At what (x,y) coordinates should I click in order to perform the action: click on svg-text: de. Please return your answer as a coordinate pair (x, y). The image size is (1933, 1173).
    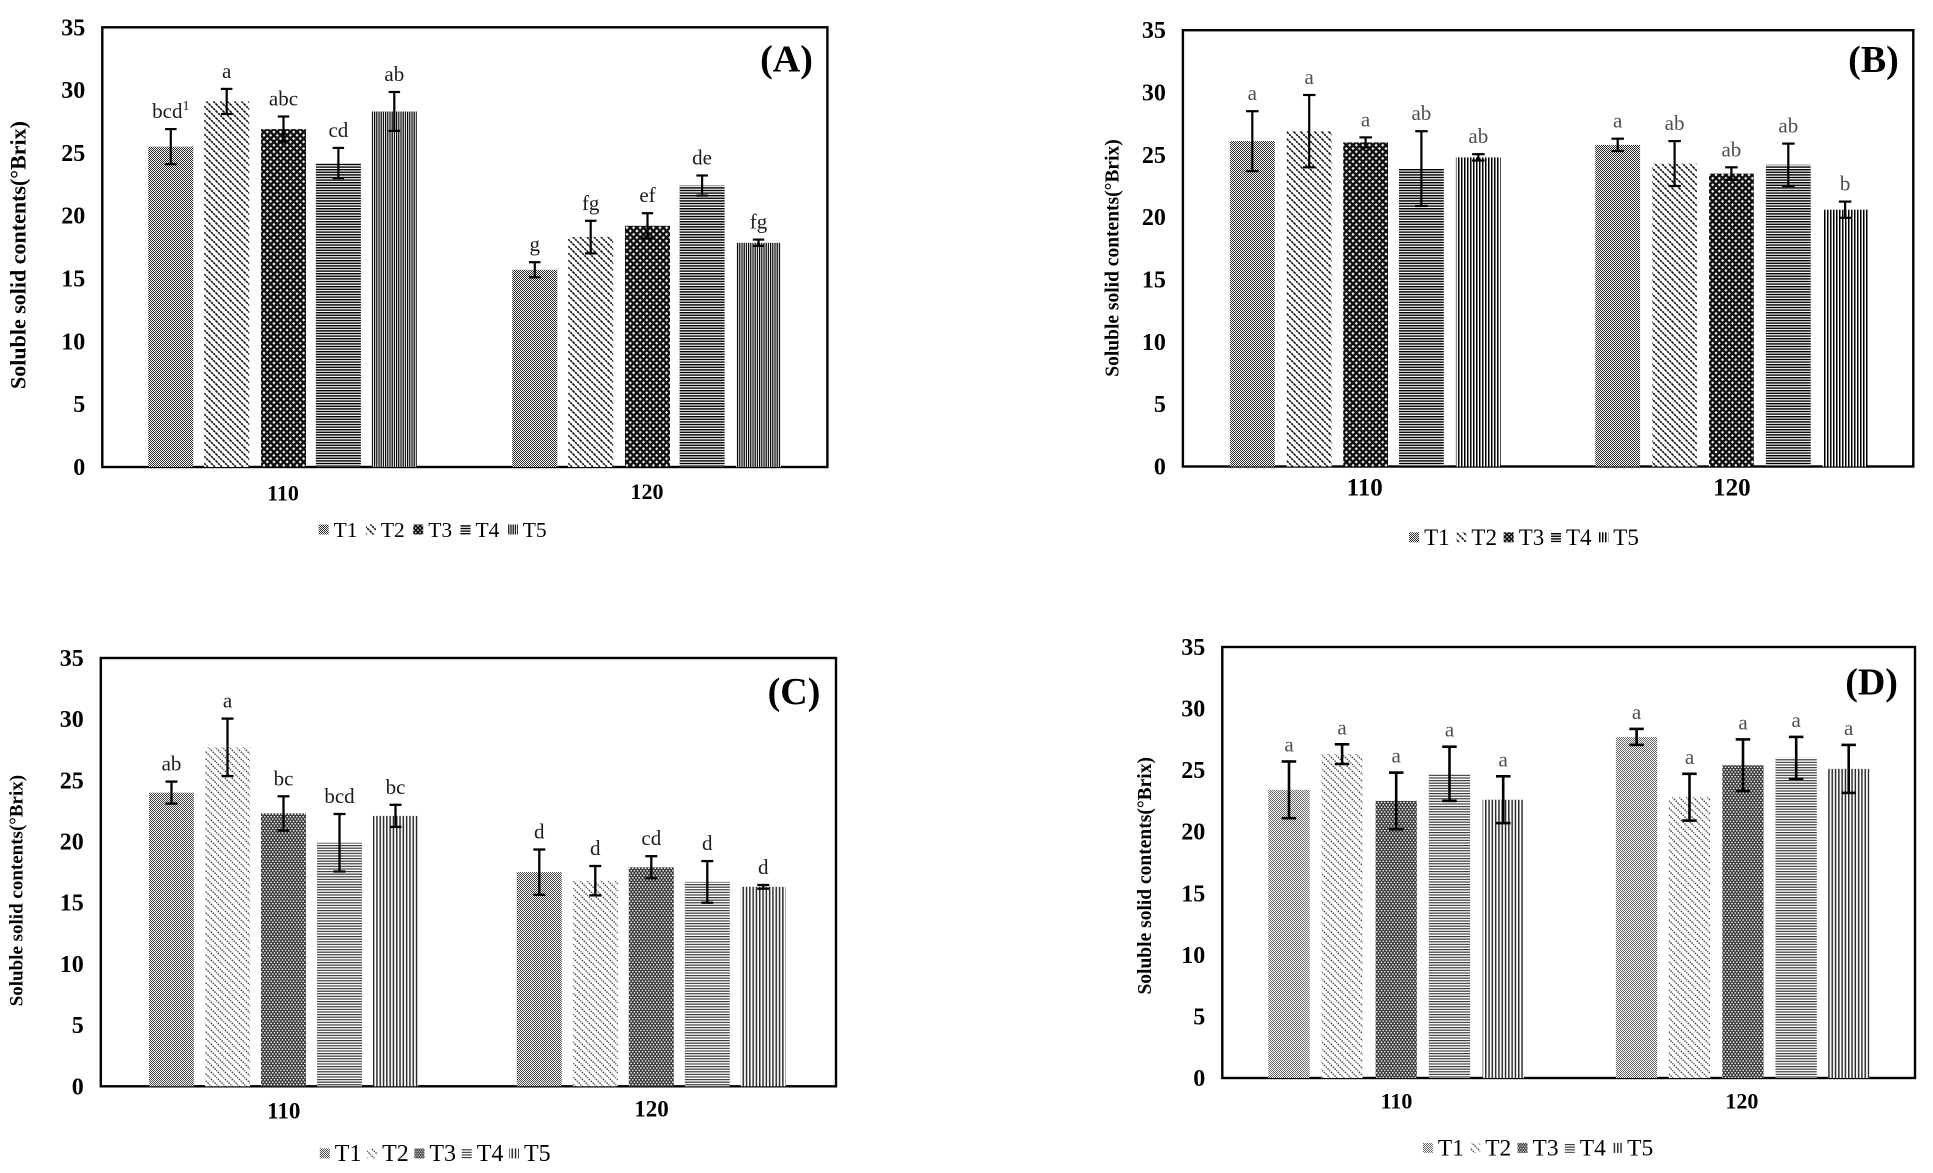
    Looking at the image, I should click on (702, 158).